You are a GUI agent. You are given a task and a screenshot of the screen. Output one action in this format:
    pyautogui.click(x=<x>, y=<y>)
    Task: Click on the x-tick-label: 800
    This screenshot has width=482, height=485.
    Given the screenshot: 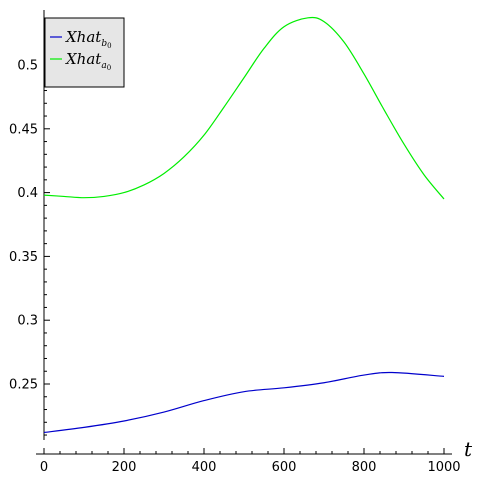 What is the action you would take?
    pyautogui.click(x=364, y=467)
    